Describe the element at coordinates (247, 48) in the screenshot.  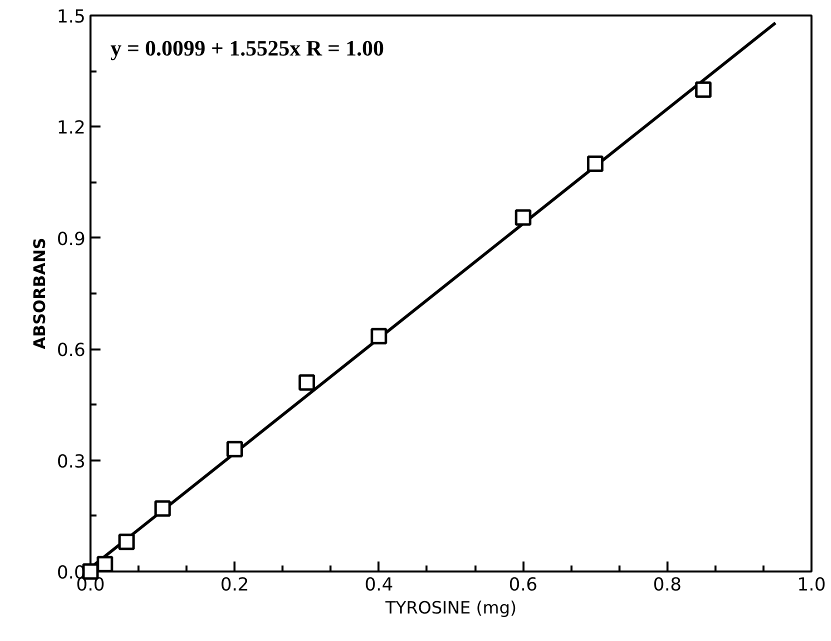
I see `annotation: y = 0.0099 + 1.5525x R = 1.00` at that location.